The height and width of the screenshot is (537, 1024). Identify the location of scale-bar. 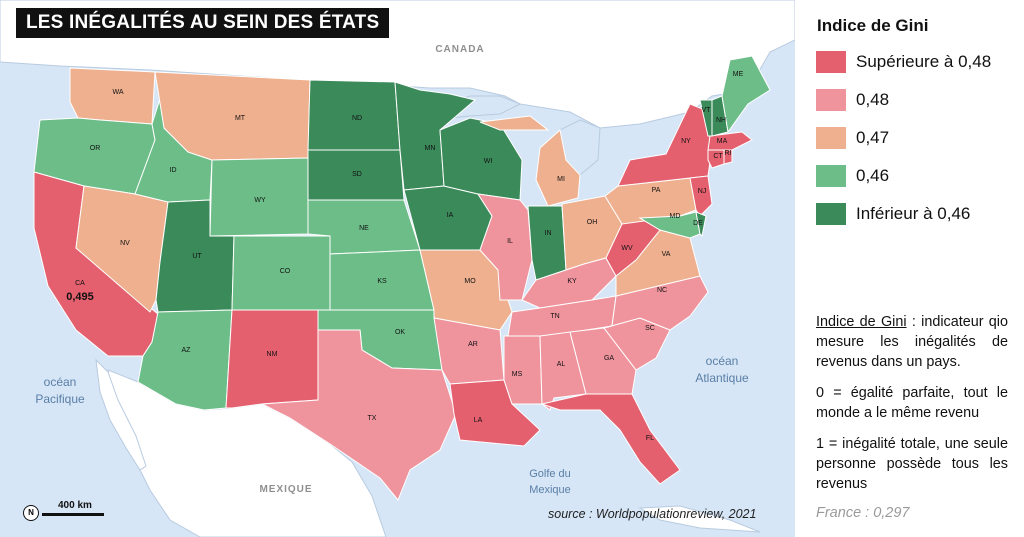
(73, 514).